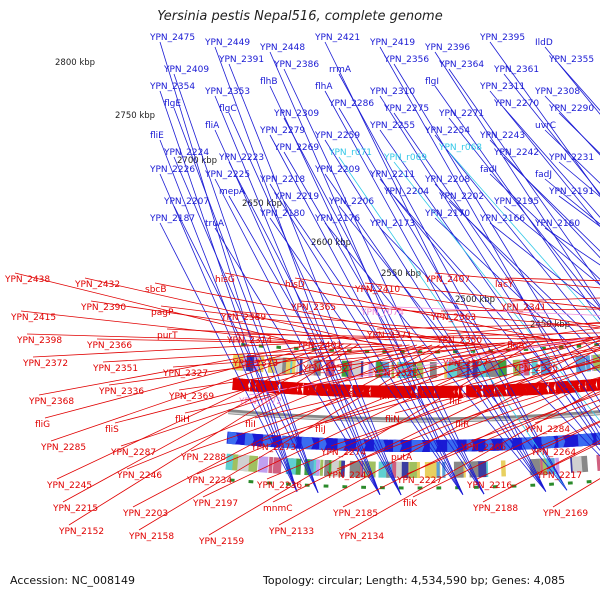 This screenshot has width=600, height=600. What do you see at coordinates (377, 290) in the screenshot?
I see `reverse-gene-label: YPN_2410` at bounding box center [377, 290].